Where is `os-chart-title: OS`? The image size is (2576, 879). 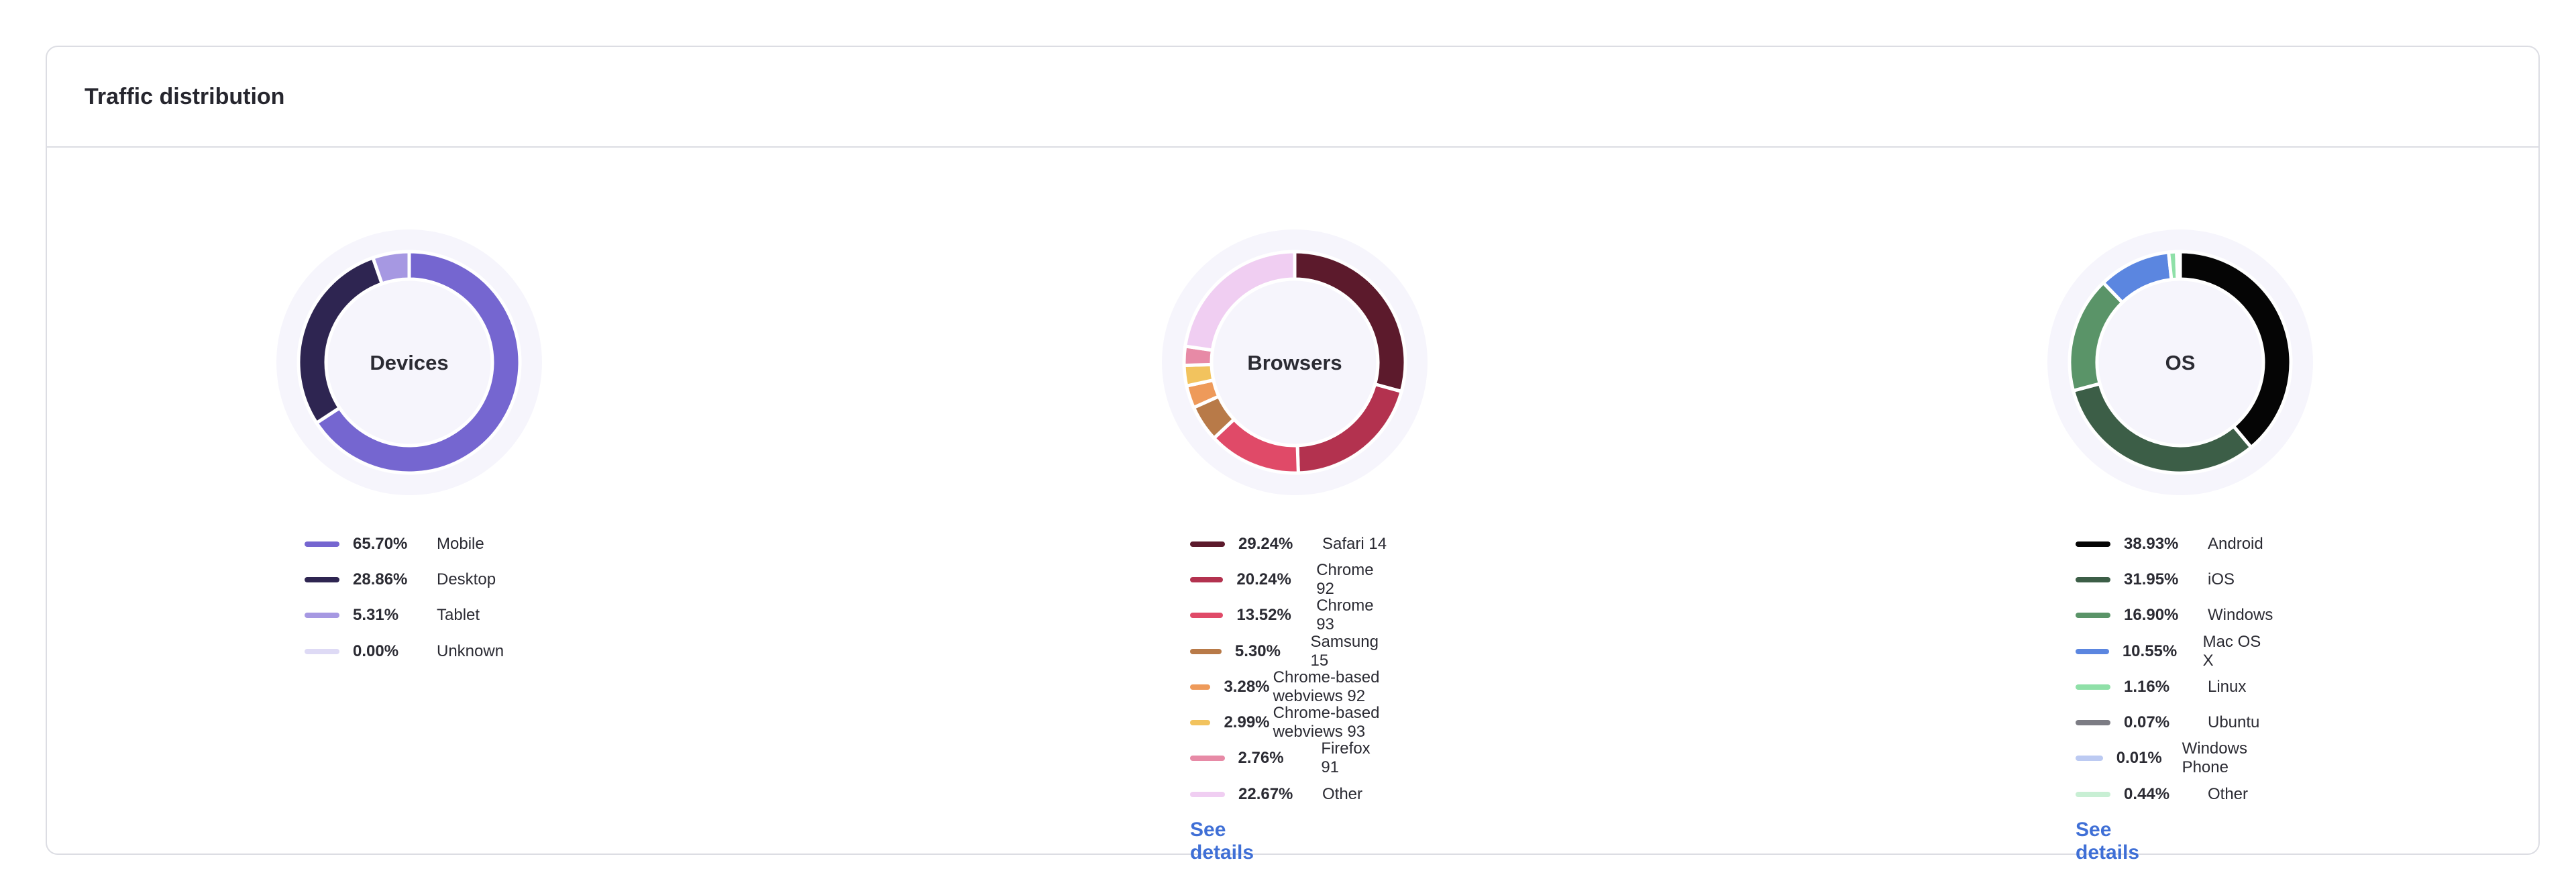 os-chart-title: OS is located at coordinates (2180, 362).